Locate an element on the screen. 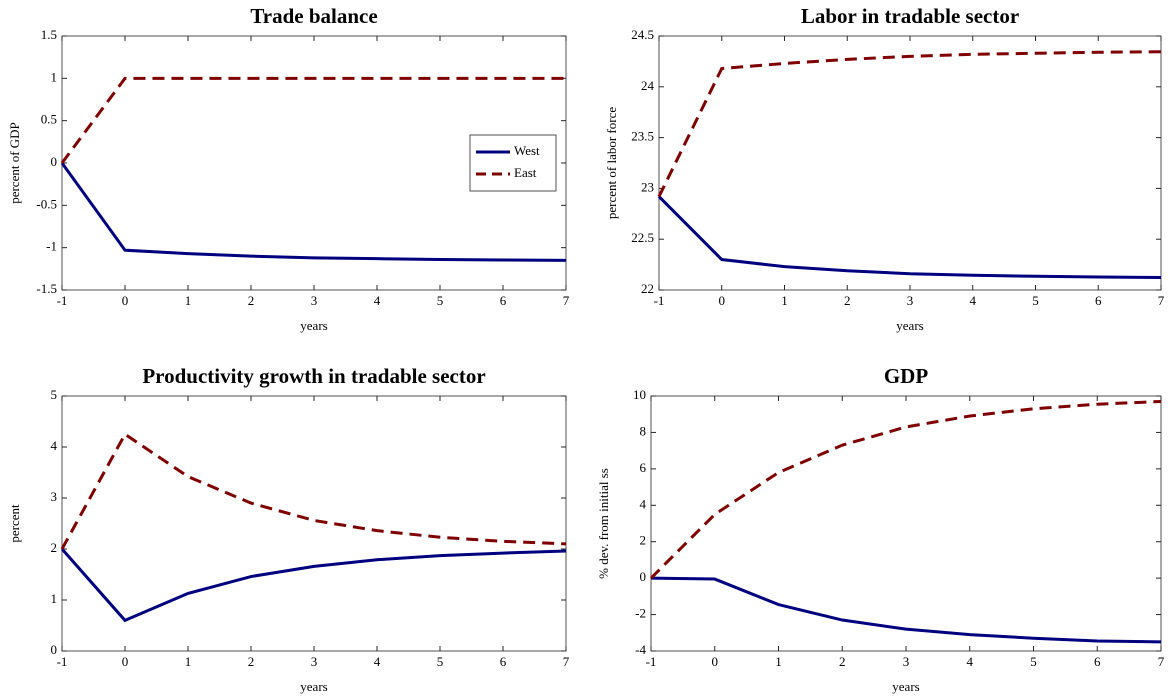 This screenshot has height=698, width=1169. y-tick-label: 1.5 is located at coordinates (49, 34).